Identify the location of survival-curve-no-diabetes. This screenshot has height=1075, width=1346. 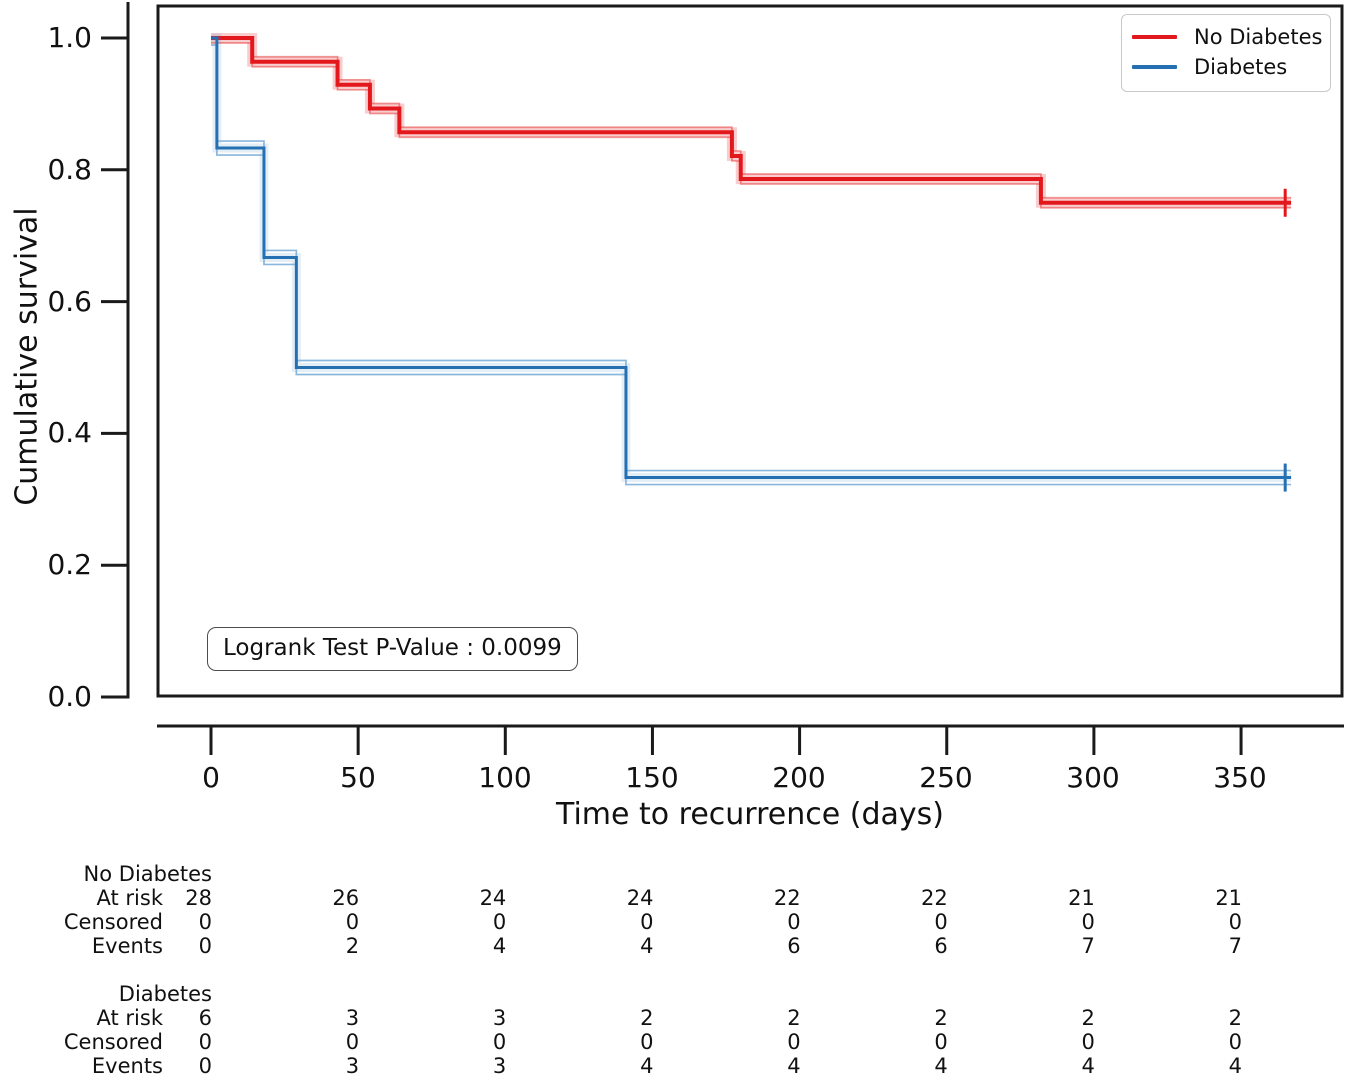
(751, 120).